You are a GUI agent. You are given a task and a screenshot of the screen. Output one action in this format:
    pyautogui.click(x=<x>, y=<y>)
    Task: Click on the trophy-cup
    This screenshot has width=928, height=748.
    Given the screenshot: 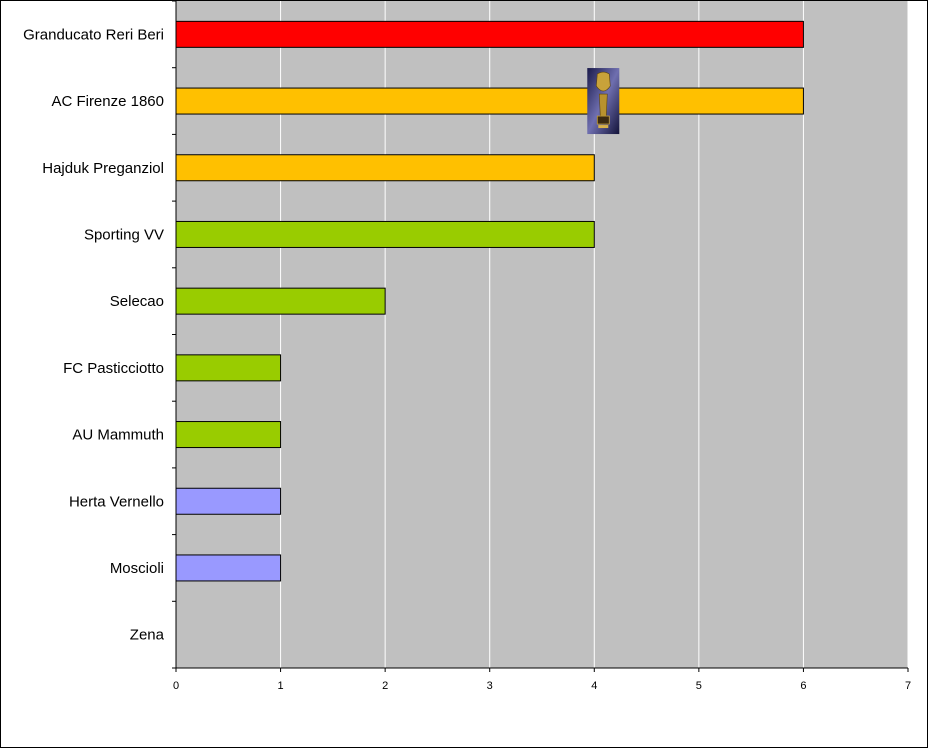 What is the action you would take?
    pyautogui.click(x=603, y=81)
    